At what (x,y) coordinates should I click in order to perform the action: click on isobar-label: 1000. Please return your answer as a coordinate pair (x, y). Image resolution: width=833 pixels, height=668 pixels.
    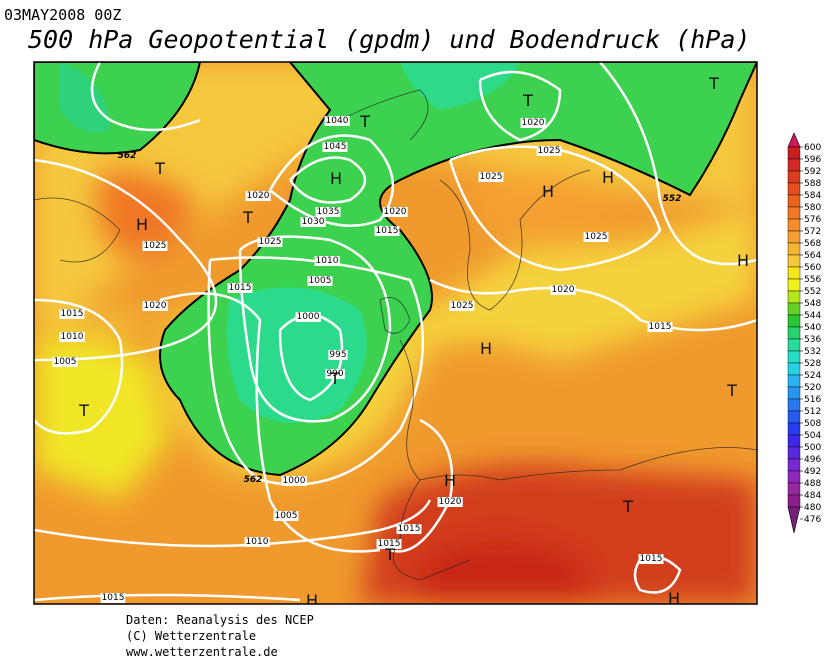
    Looking at the image, I should click on (308, 317).